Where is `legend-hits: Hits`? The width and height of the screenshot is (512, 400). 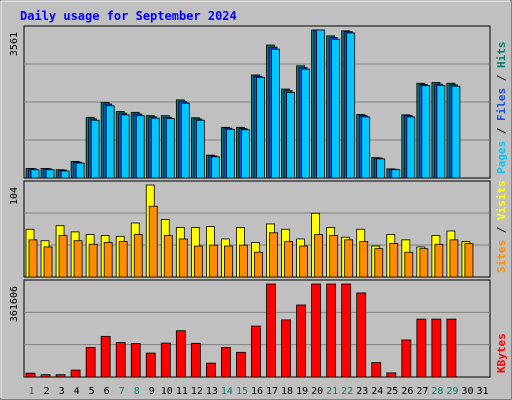
legend-hits: Hits is located at coordinates (501, 55).